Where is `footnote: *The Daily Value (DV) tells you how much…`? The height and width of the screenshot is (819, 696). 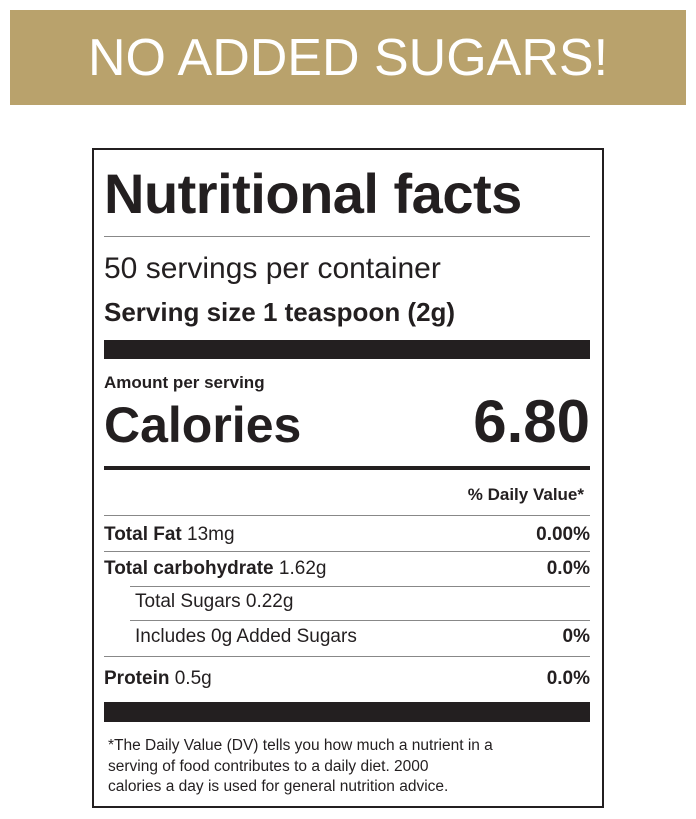
footnote: *The Daily Value (DV) tells you how much… is located at coordinates (300, 767).